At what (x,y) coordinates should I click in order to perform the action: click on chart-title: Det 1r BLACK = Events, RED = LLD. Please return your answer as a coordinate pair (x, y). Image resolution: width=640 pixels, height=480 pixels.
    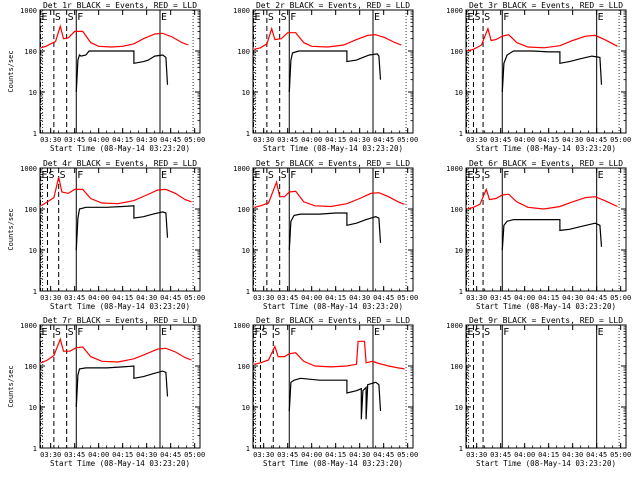
    Looking at the image, I should click on (120, 5).